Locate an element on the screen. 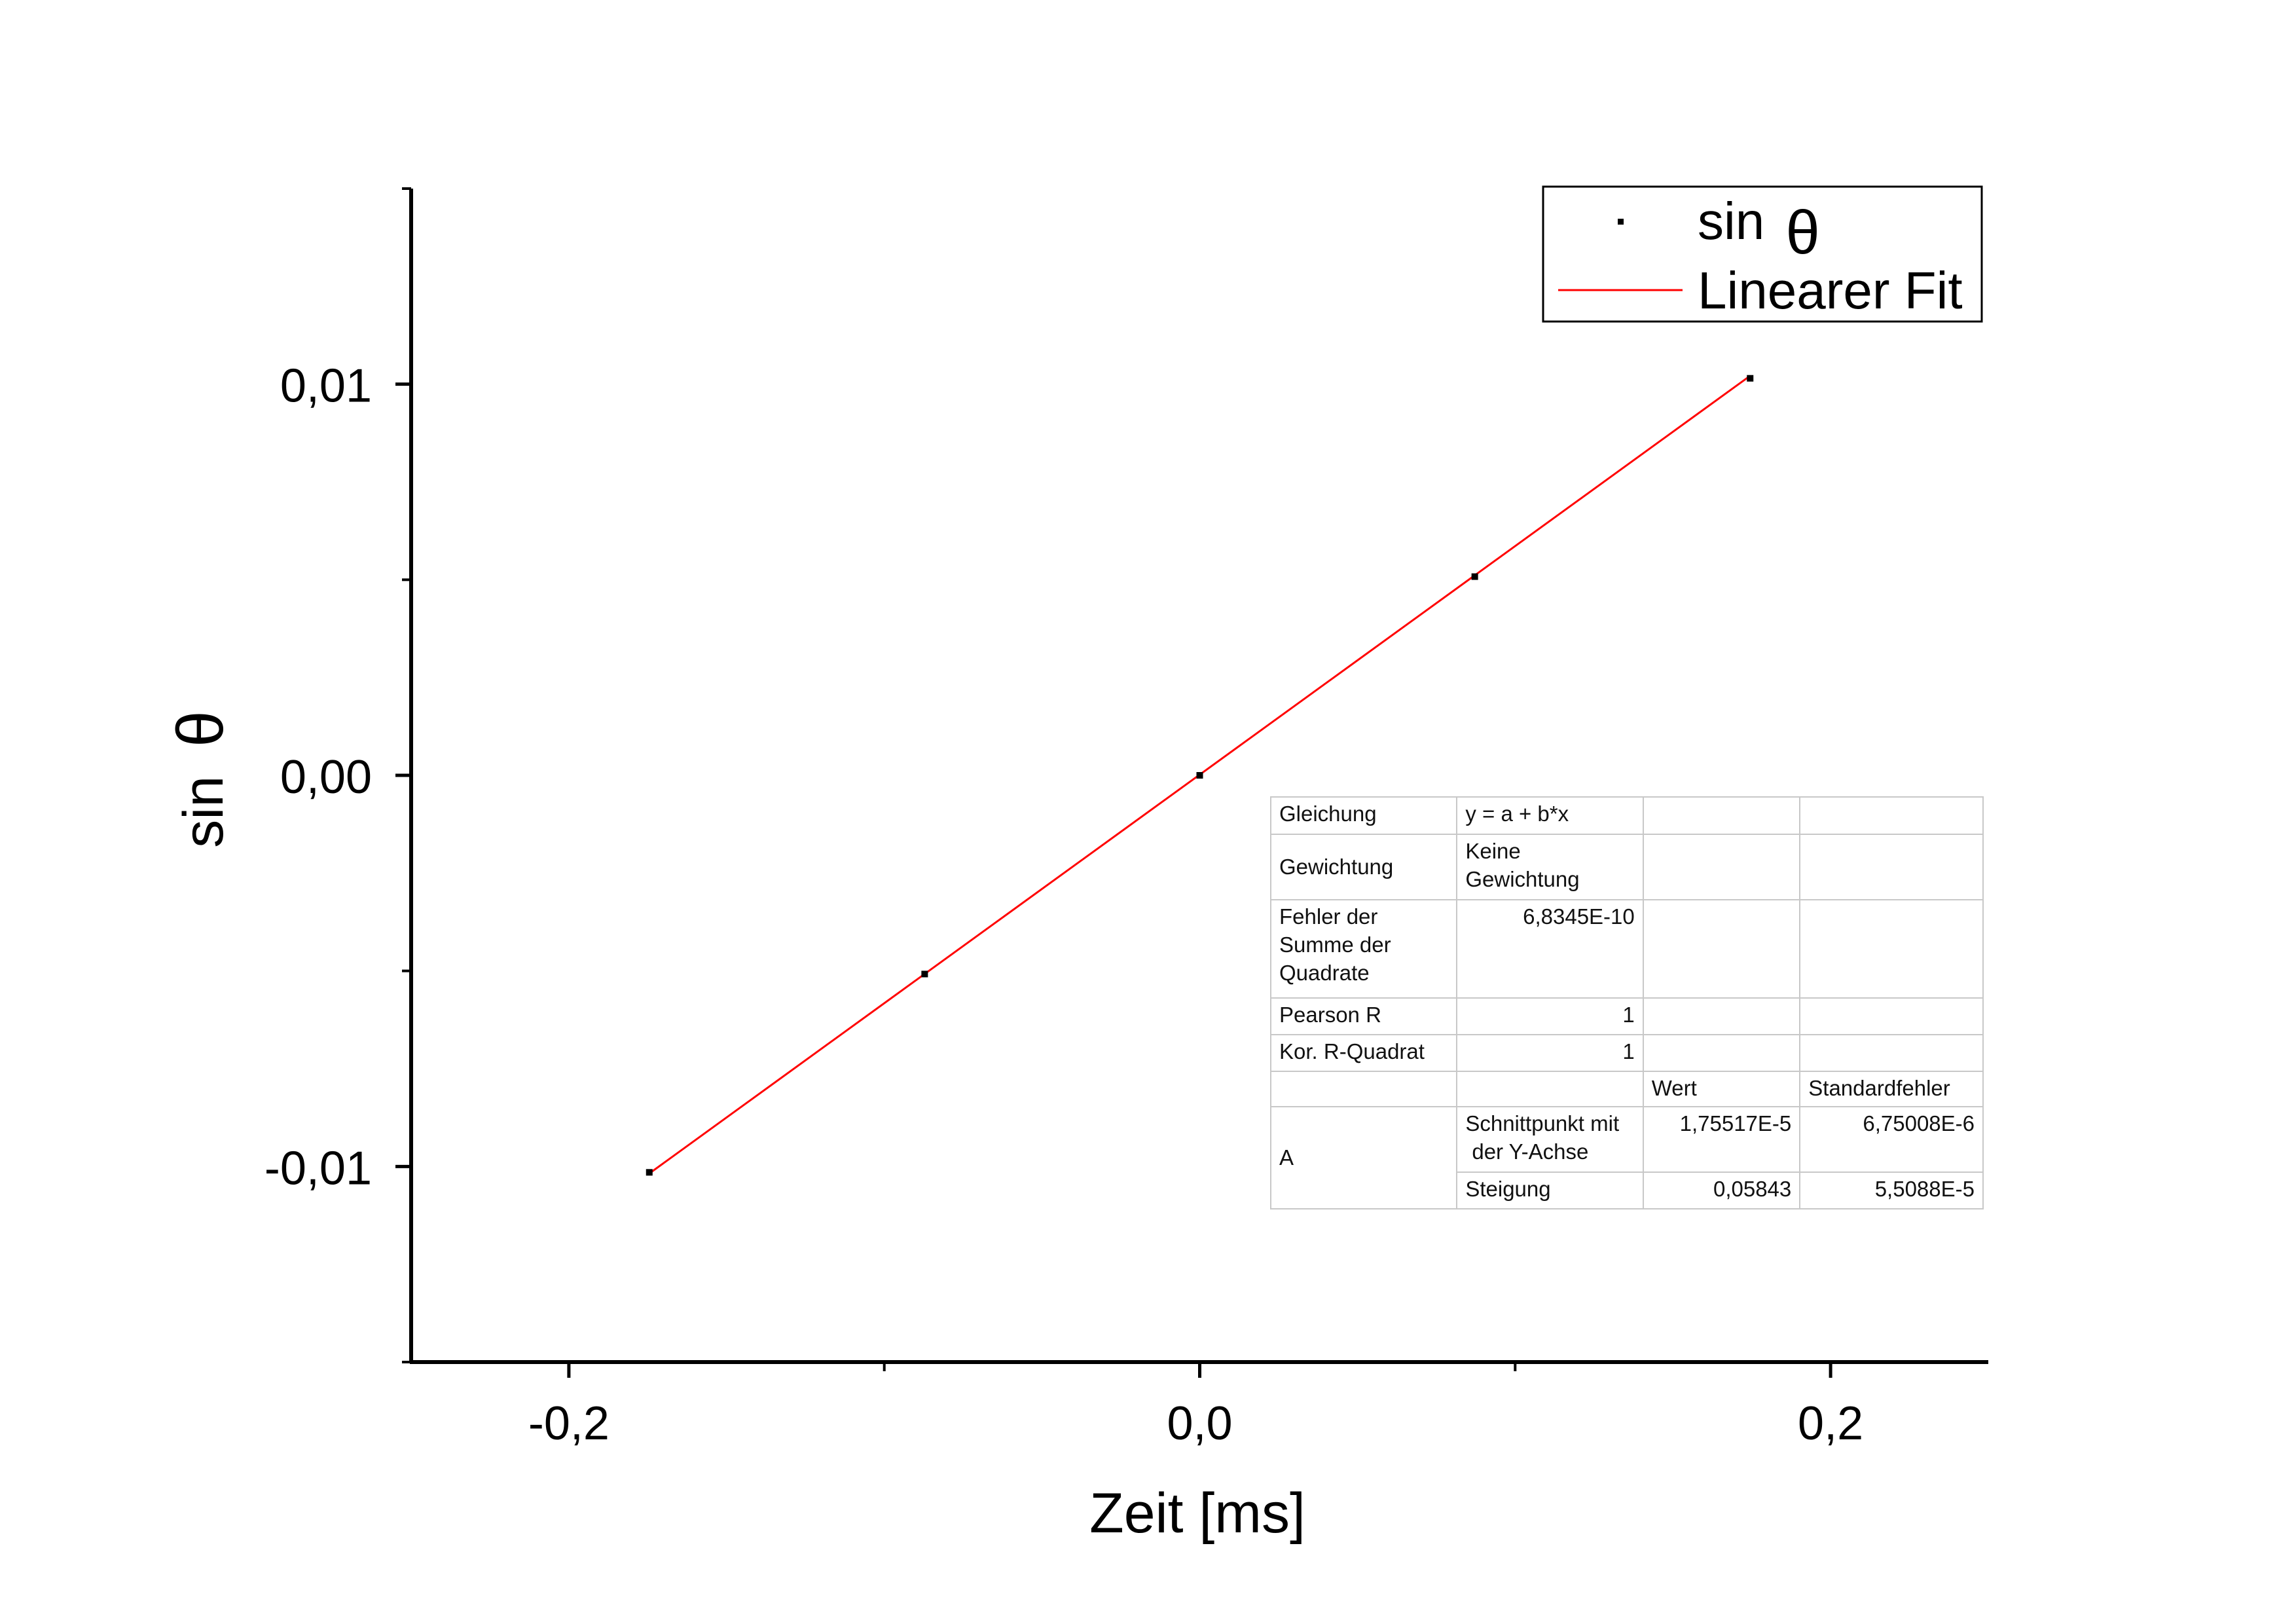  table-row: Gewichtung Keine Gewichtung is located at coordinates (1626, 867).